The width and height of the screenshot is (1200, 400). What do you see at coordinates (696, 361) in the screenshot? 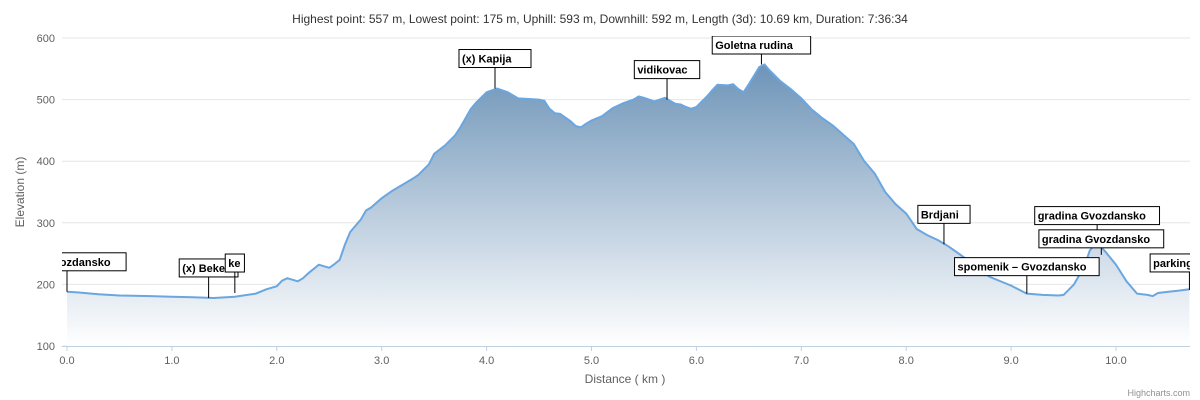
I see `x-tick-label: 6.0` at bounding box center [696, 361].